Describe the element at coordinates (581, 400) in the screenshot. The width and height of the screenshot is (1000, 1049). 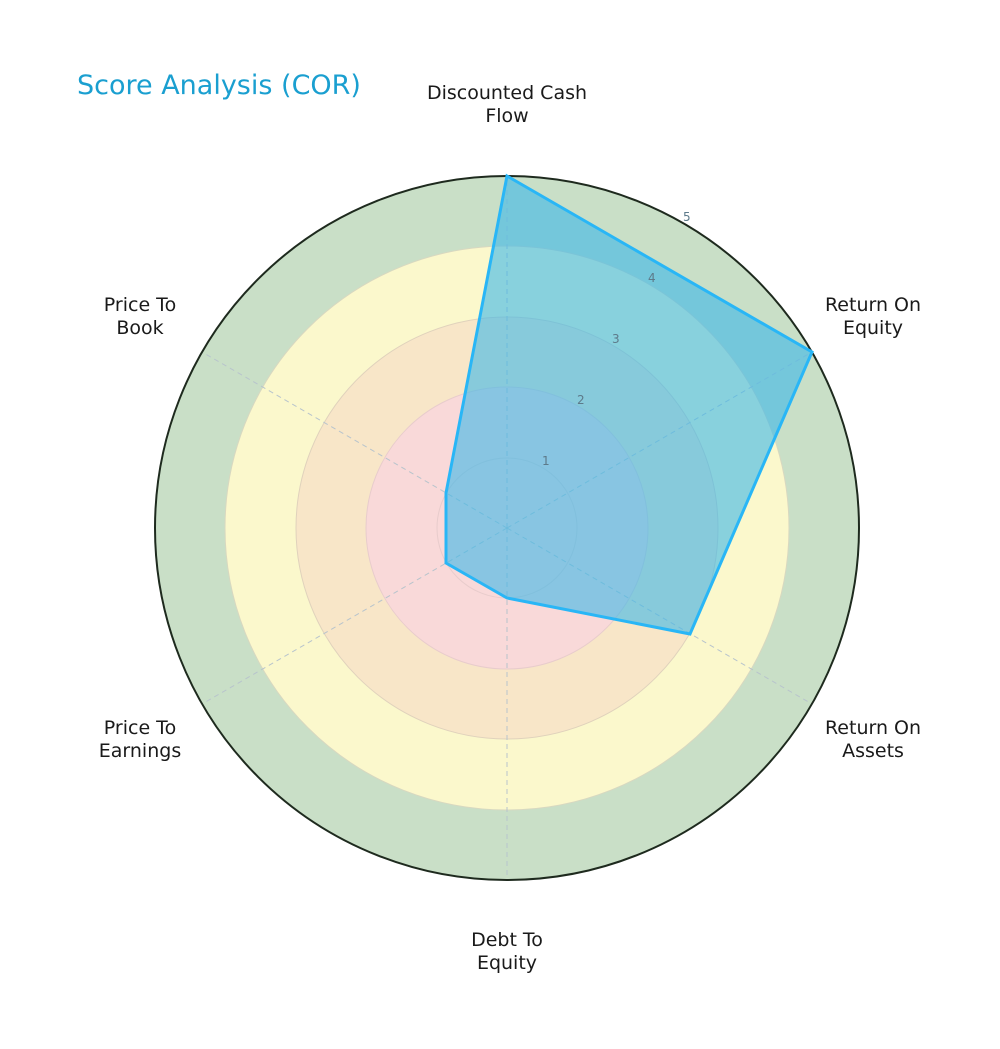
I see `svg-text: 2` at that location.